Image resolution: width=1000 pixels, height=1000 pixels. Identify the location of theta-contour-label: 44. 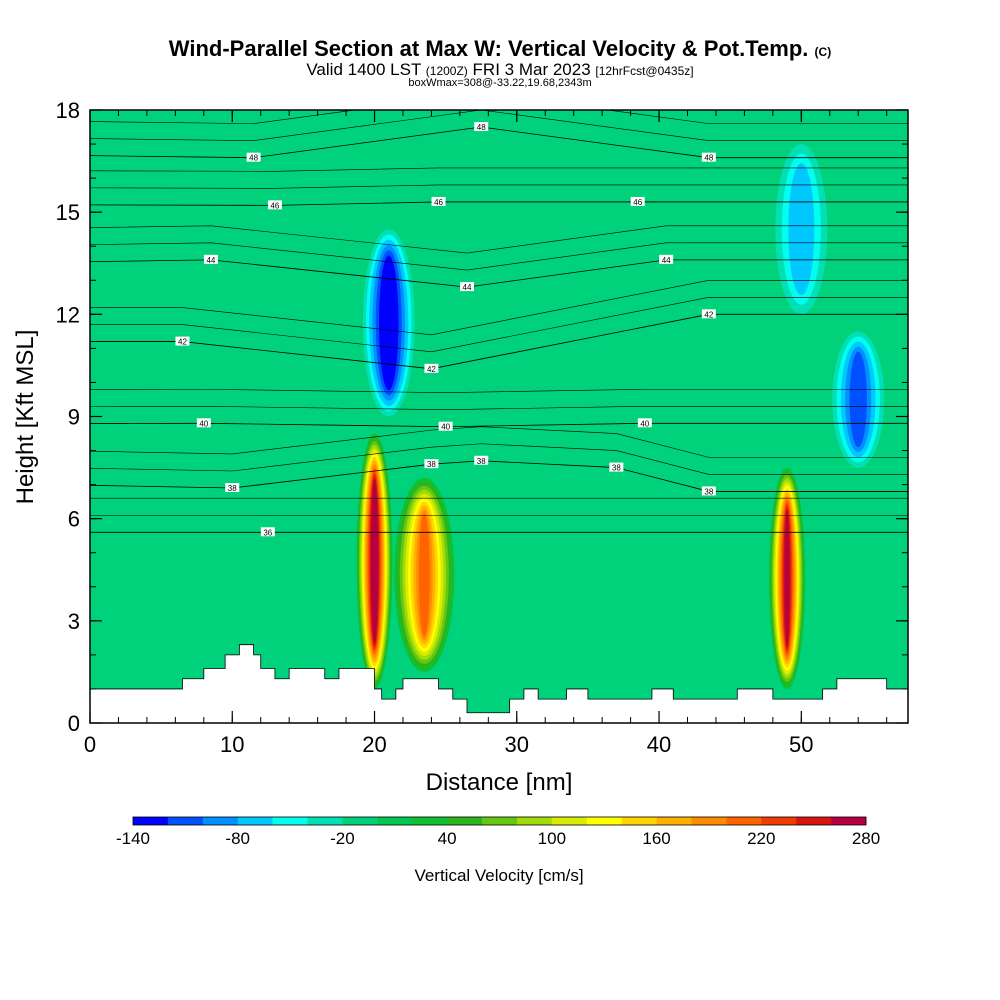
(210, 259).